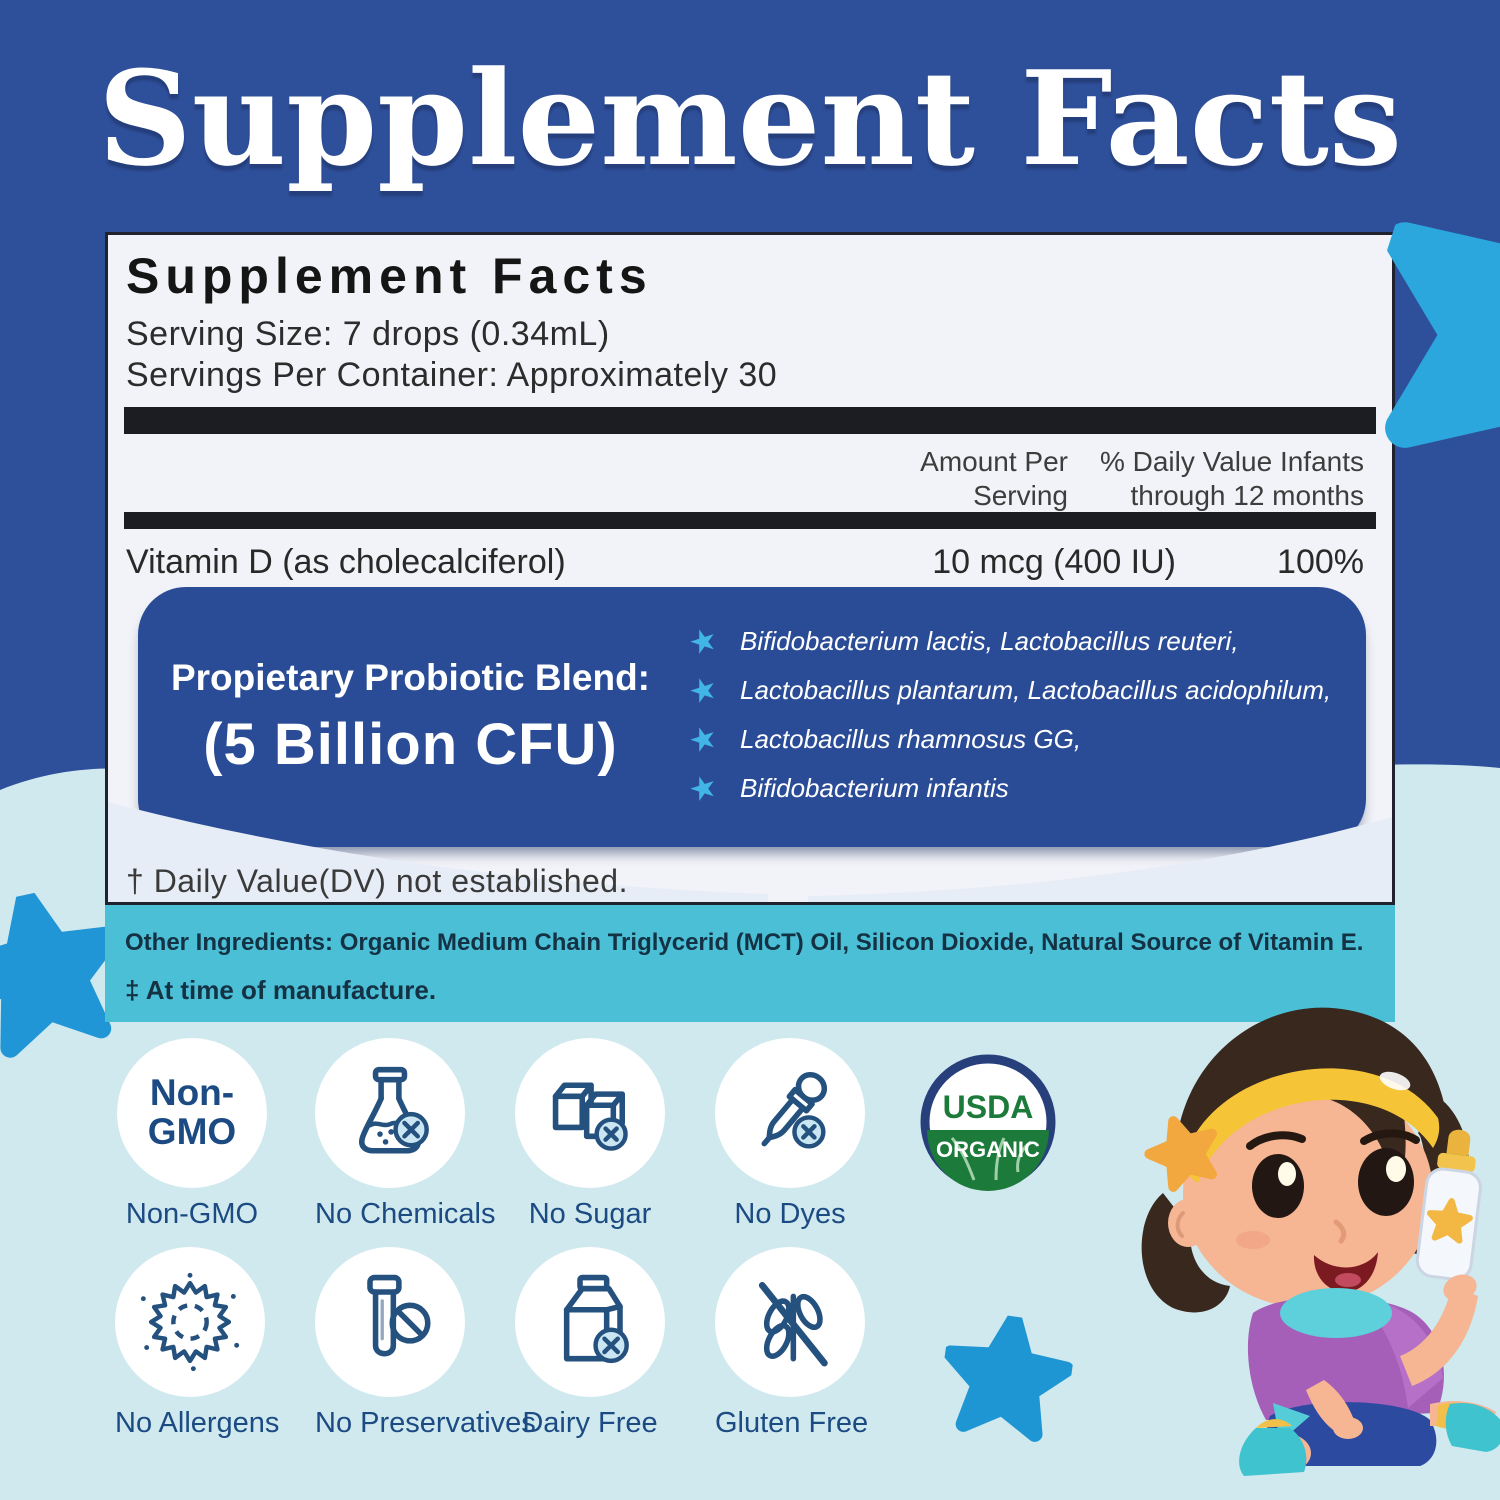 Image resolution: width=1500 pixels, height=1500 pixels. I want to click on column-header-amount-line2: Serving, so click(1020, 495).